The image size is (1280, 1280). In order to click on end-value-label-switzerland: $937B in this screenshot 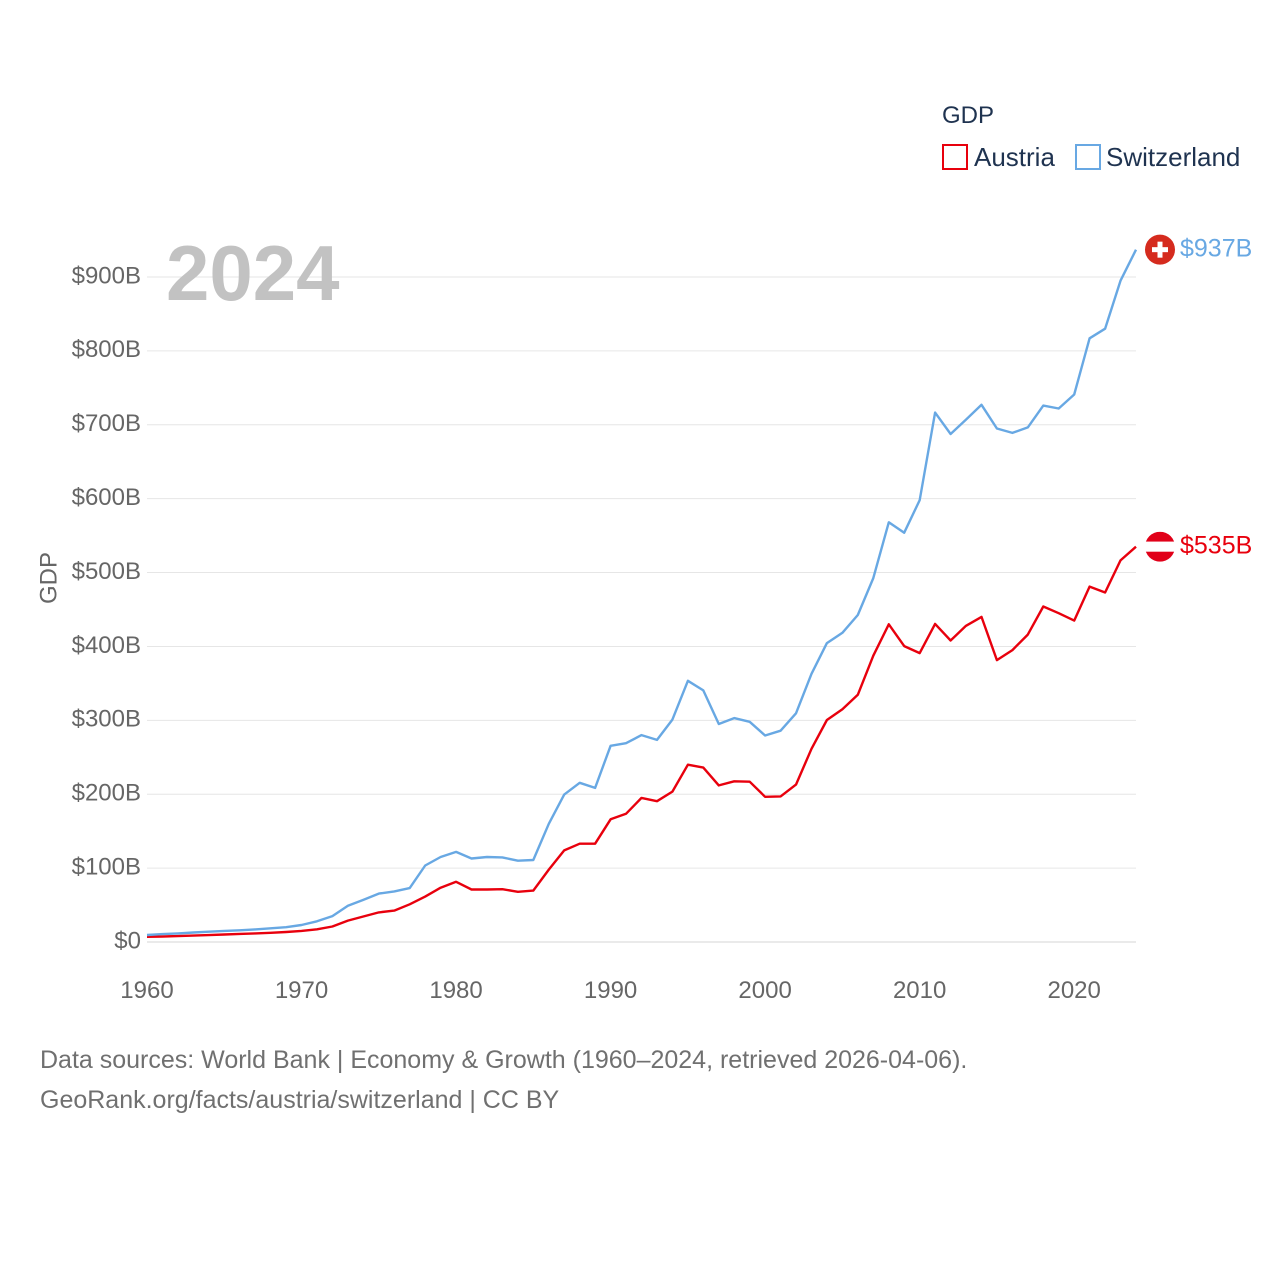, I will do `click(1216, 248)`.